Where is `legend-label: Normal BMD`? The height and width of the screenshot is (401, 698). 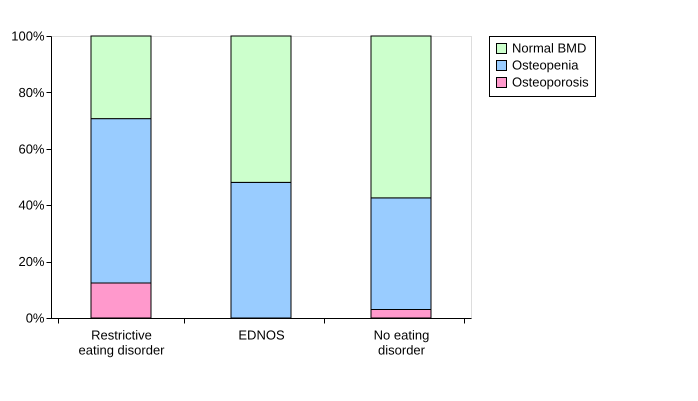
legend-label: Normal BMD is located at coordinates (549, 48).